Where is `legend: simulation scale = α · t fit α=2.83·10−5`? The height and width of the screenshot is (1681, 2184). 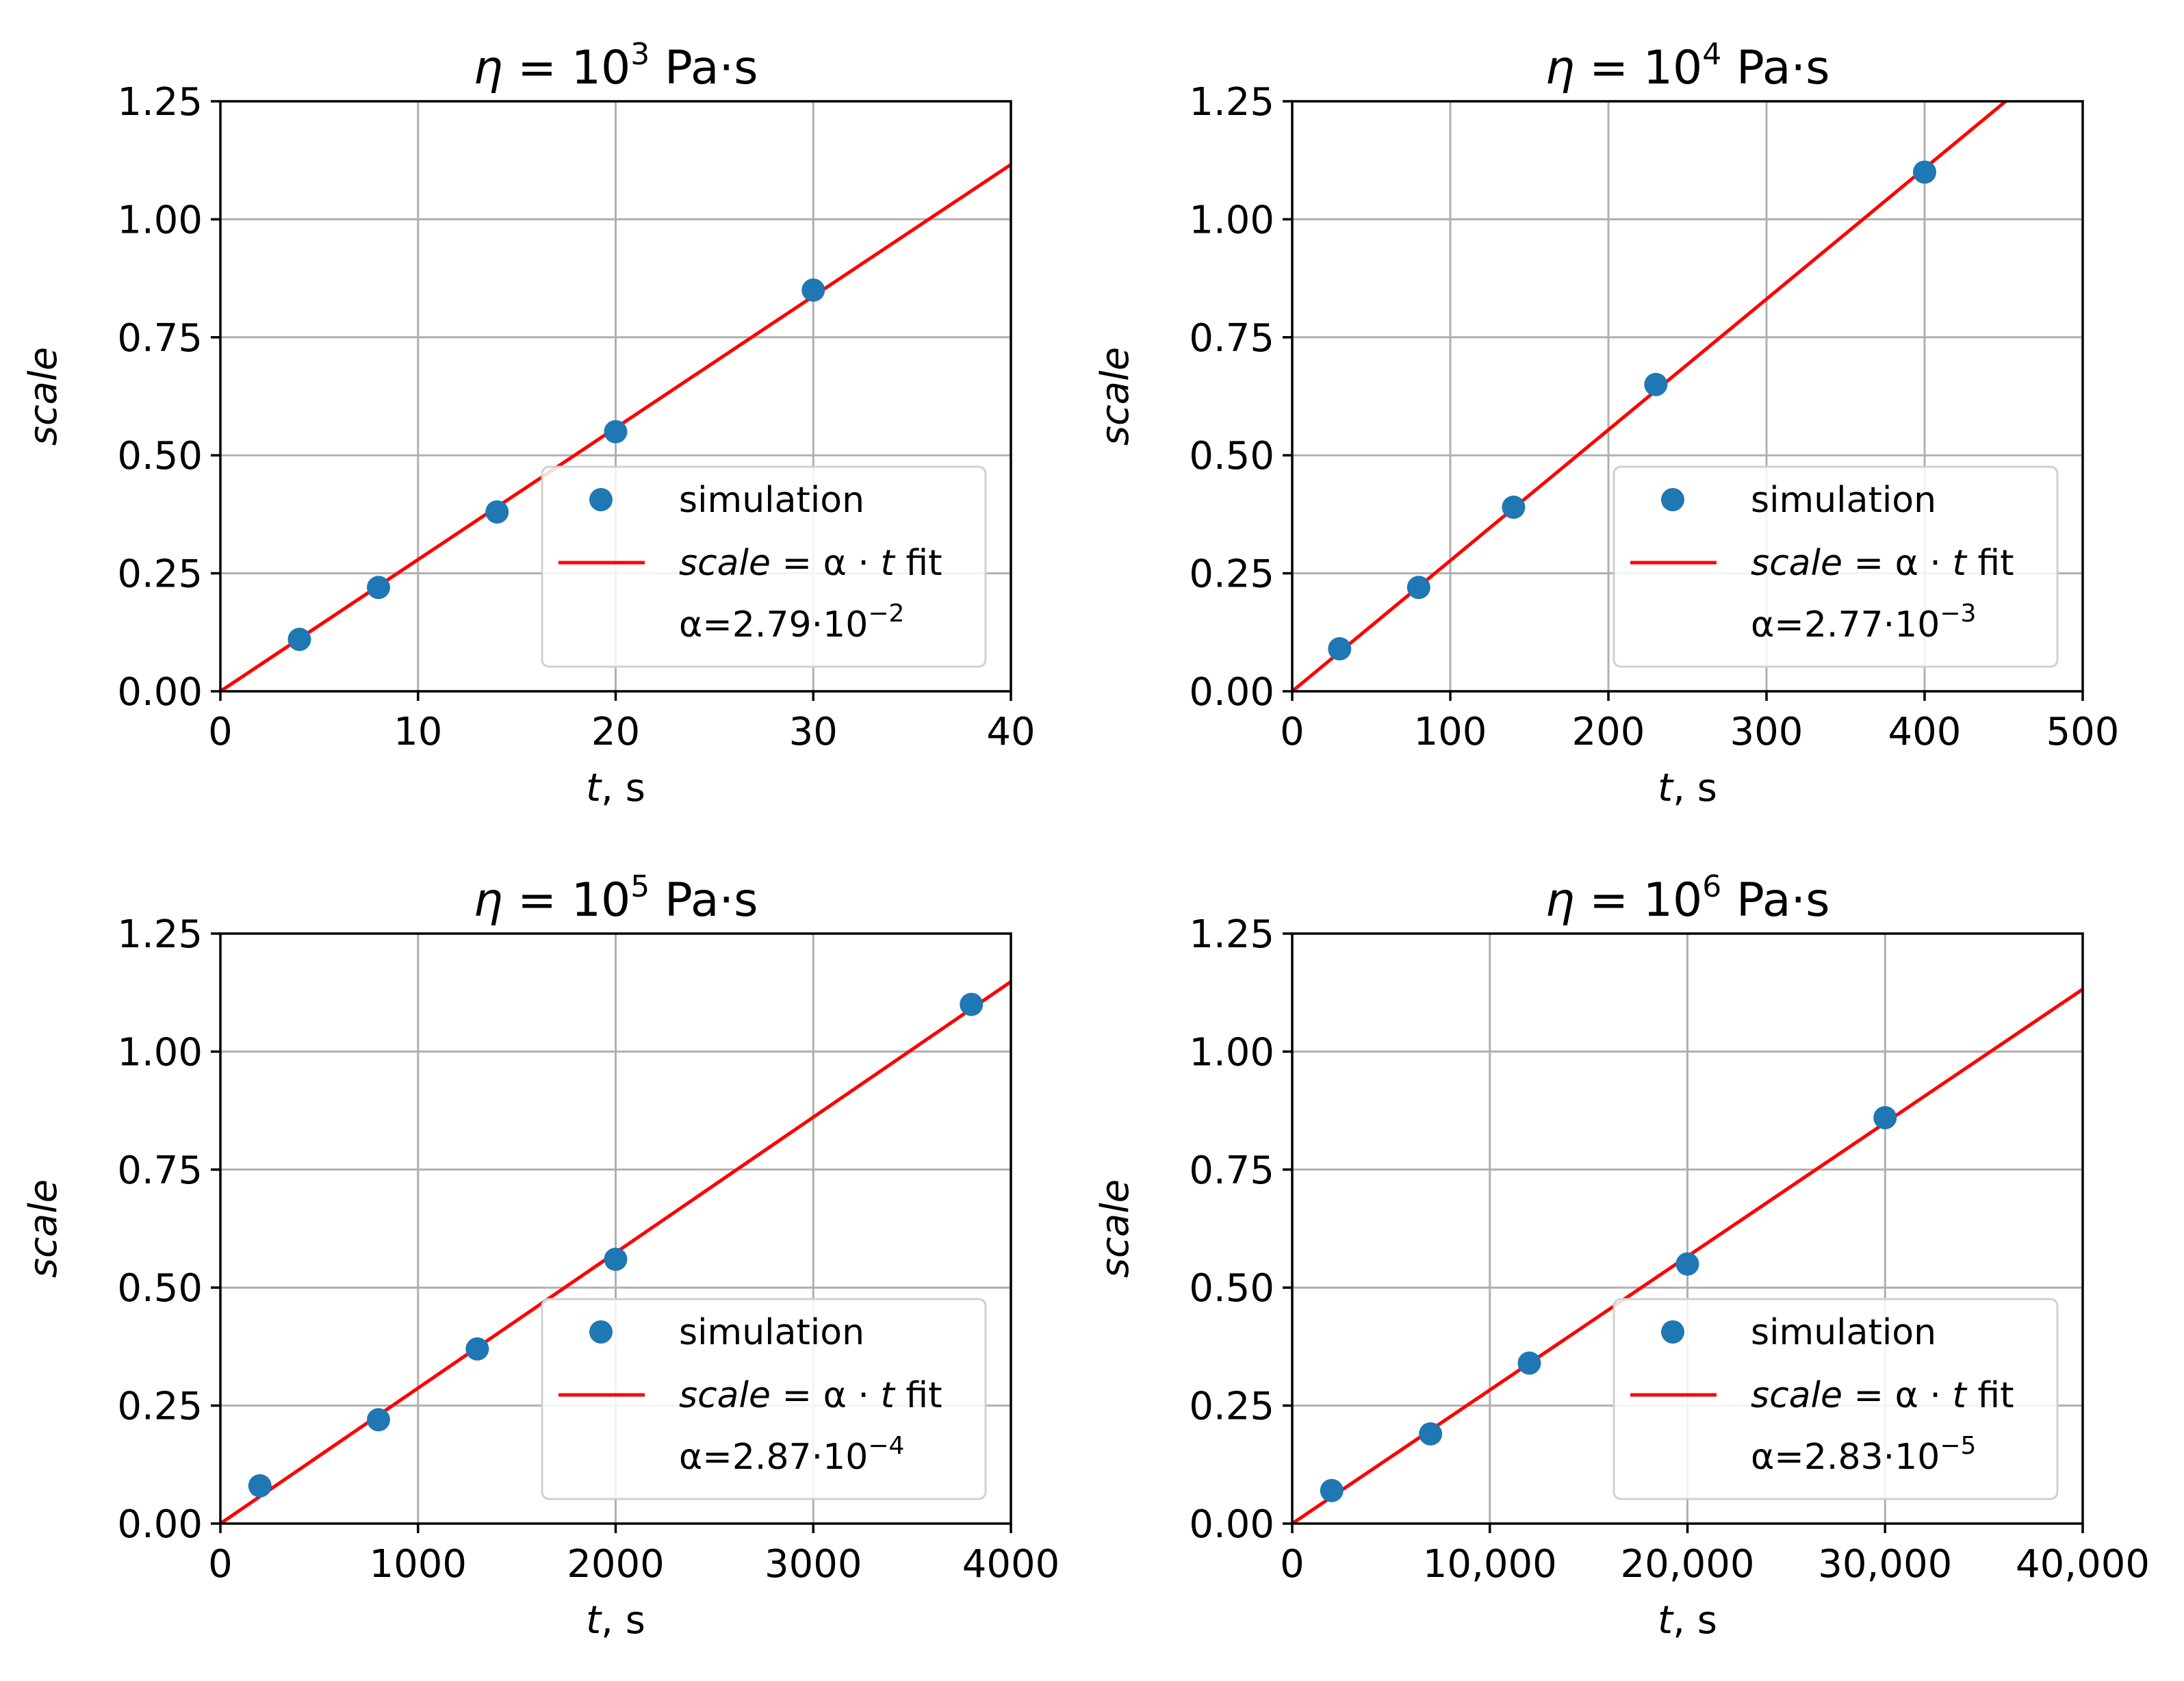
legend: simulation scale = α · t fit α=2.83·10−5 is located at coordinates (1836, 1399).